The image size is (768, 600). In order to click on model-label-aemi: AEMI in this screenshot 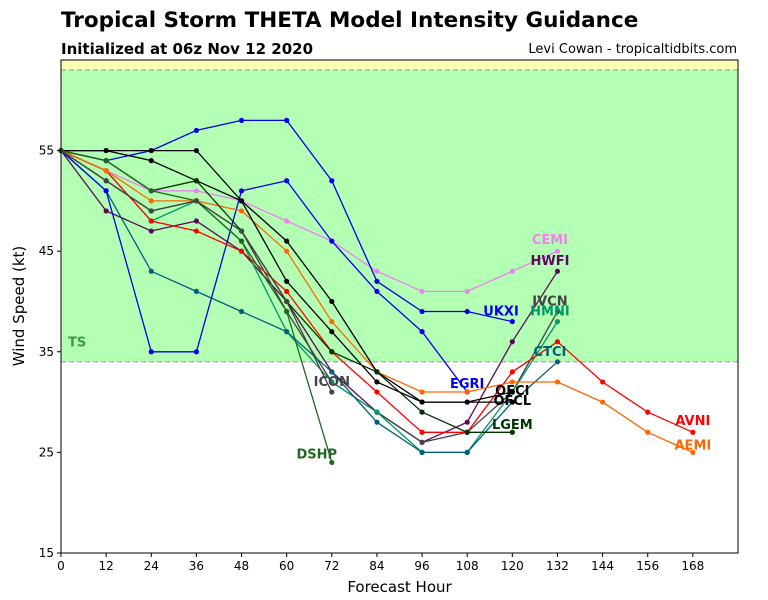, I will do `click(693, 445)`.